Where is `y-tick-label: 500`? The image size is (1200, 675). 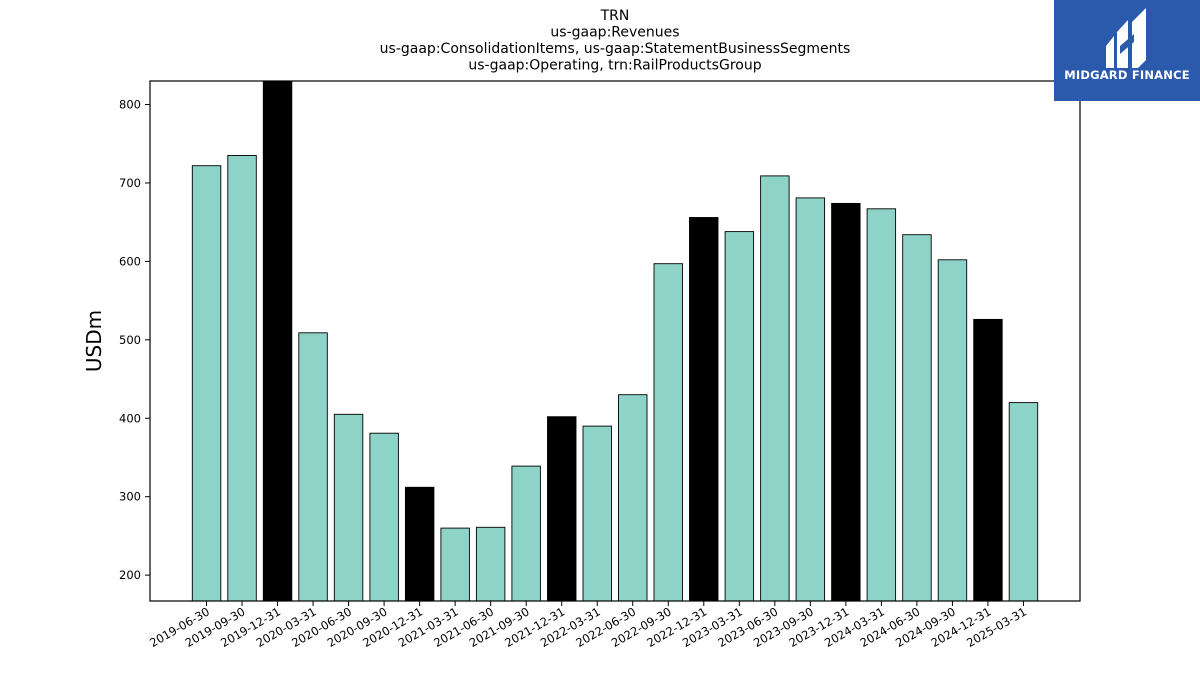 y-tick-label: 500 is located at coordinates (130, 340).